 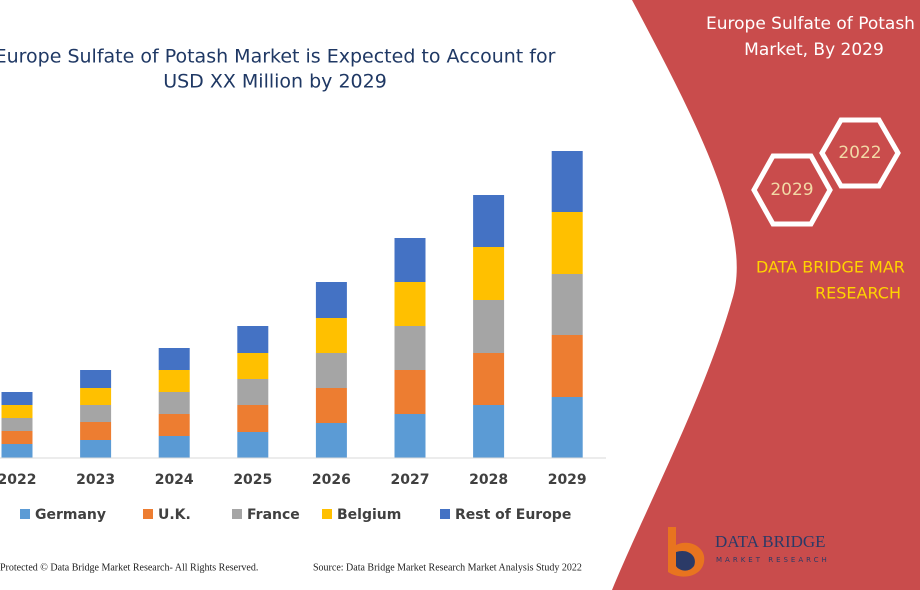 I want to click on brand-text: DATA BRIDGE MAR, so click(x=830, y=267).